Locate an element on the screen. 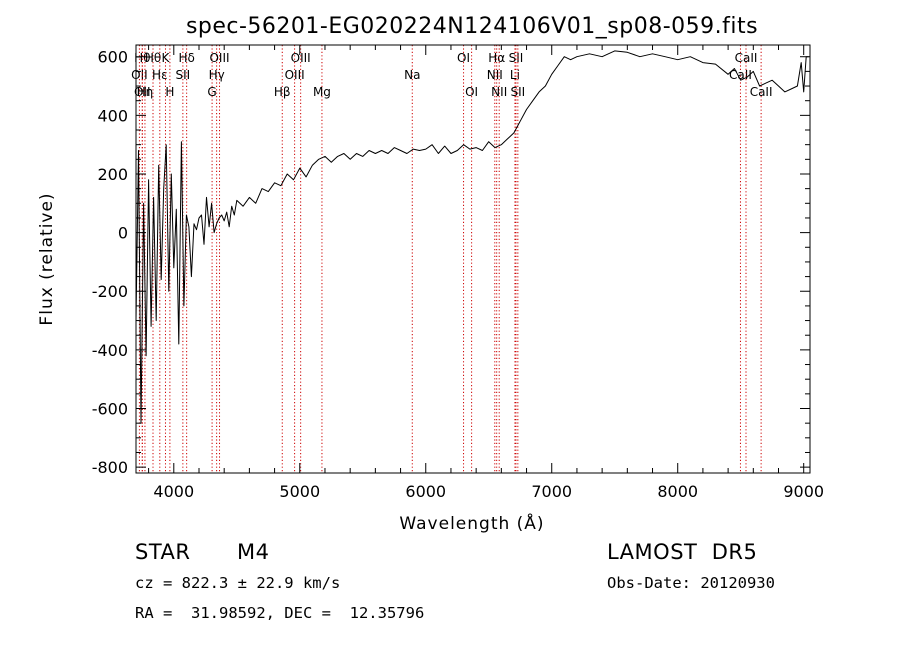 The width and height of the screenshot is (900, 649). y-axis-label: Flux (relative) is located at coordinates (47, 258).